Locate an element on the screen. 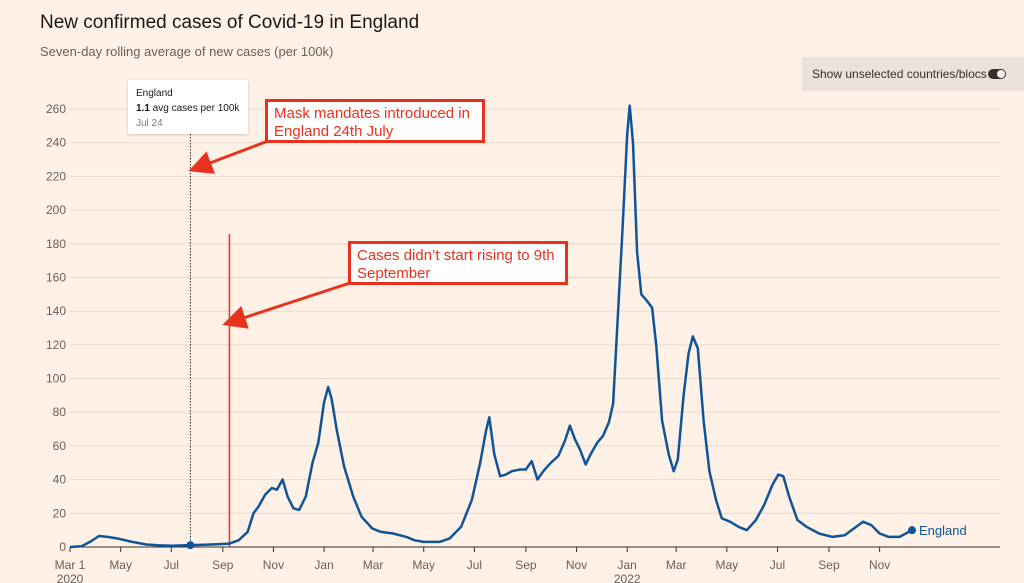  y-tick-label: 100 is located at coordinates (56, 379).